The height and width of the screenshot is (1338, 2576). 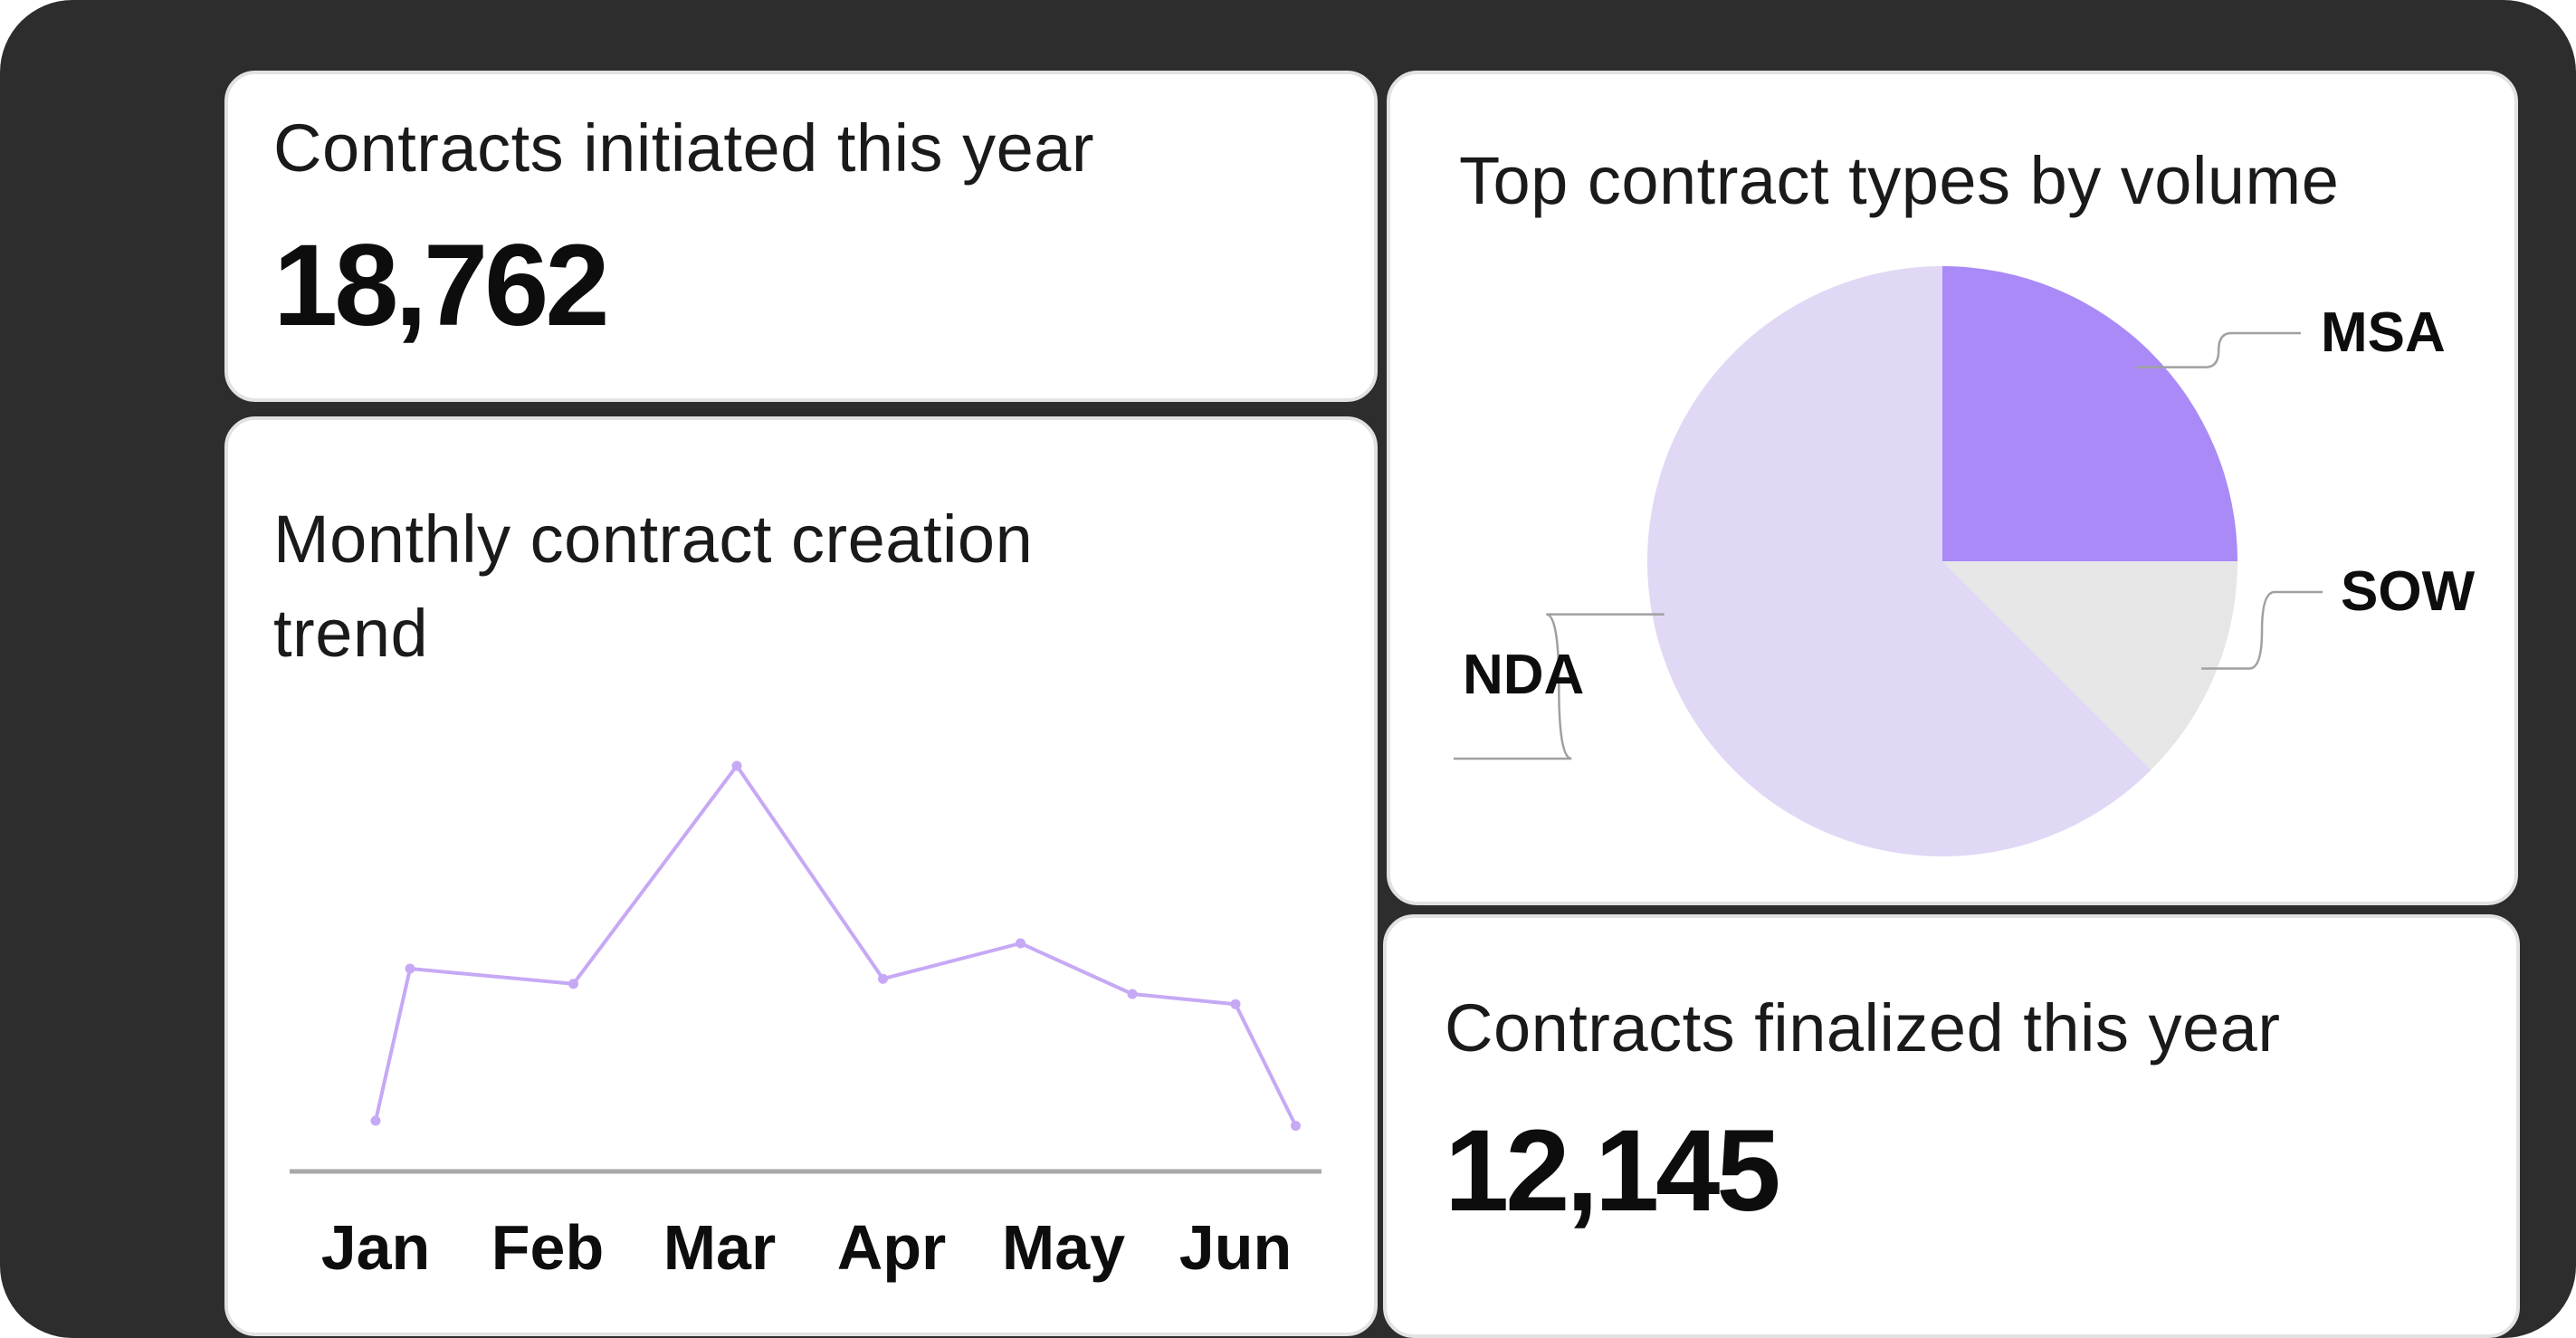 What do you see at coordinates (2218, 349) in the screenshot?
I see `leader-line-msa` at bounding box center [2218, 349].